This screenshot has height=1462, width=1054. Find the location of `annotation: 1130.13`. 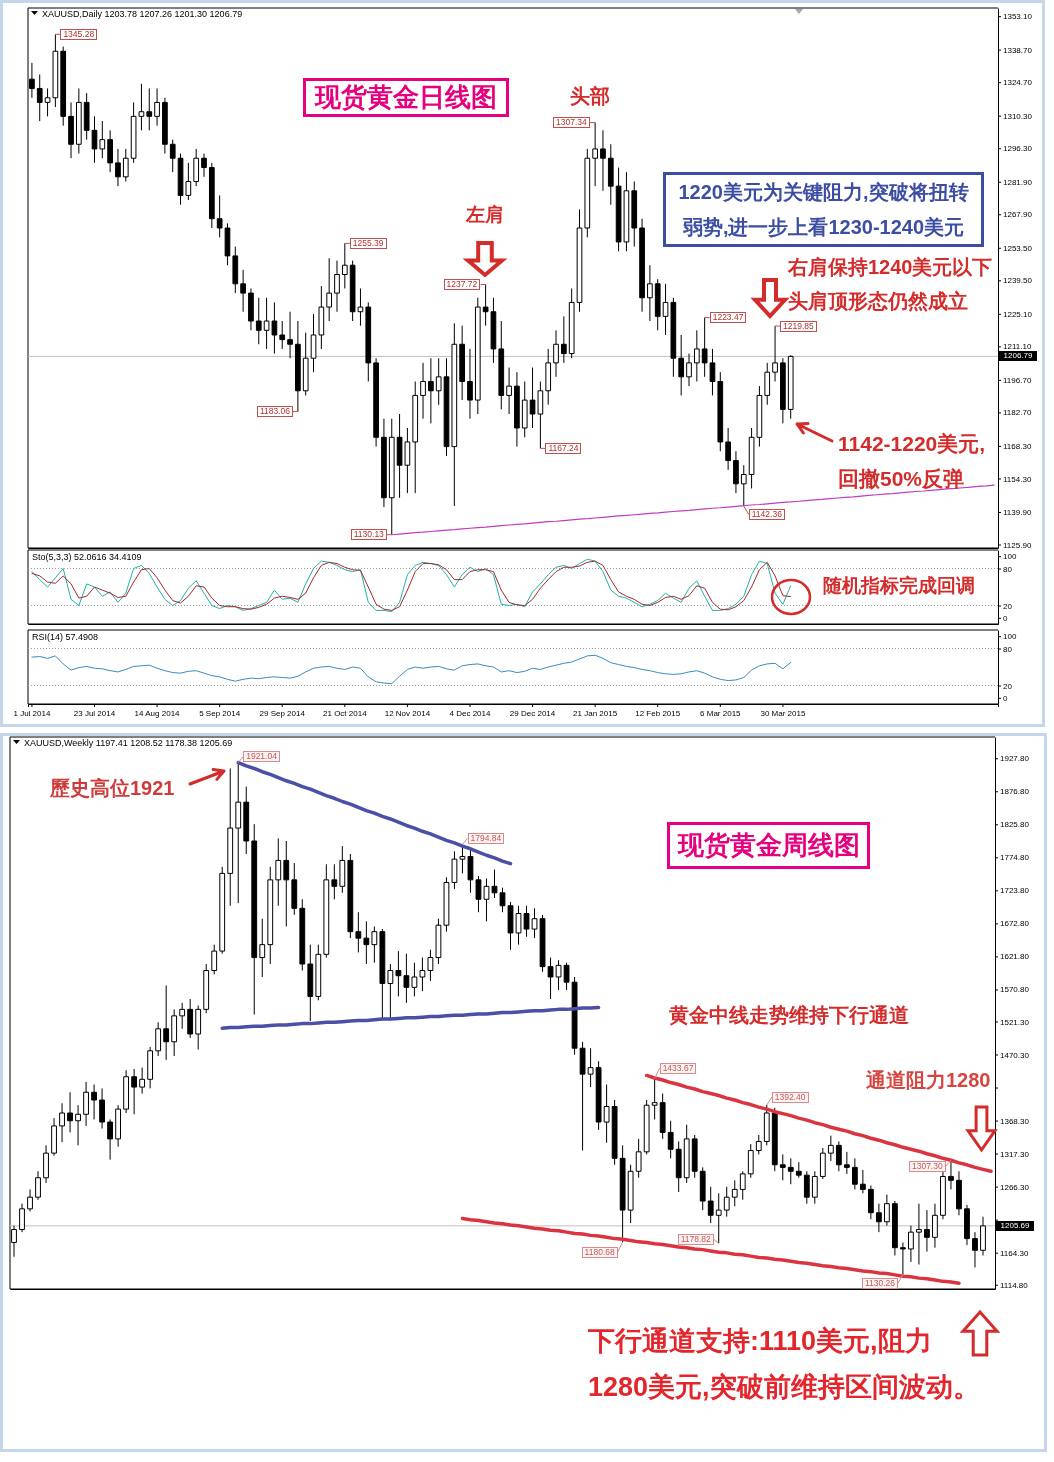

annotation: 1130.13 is located at coordinates (368, 535).